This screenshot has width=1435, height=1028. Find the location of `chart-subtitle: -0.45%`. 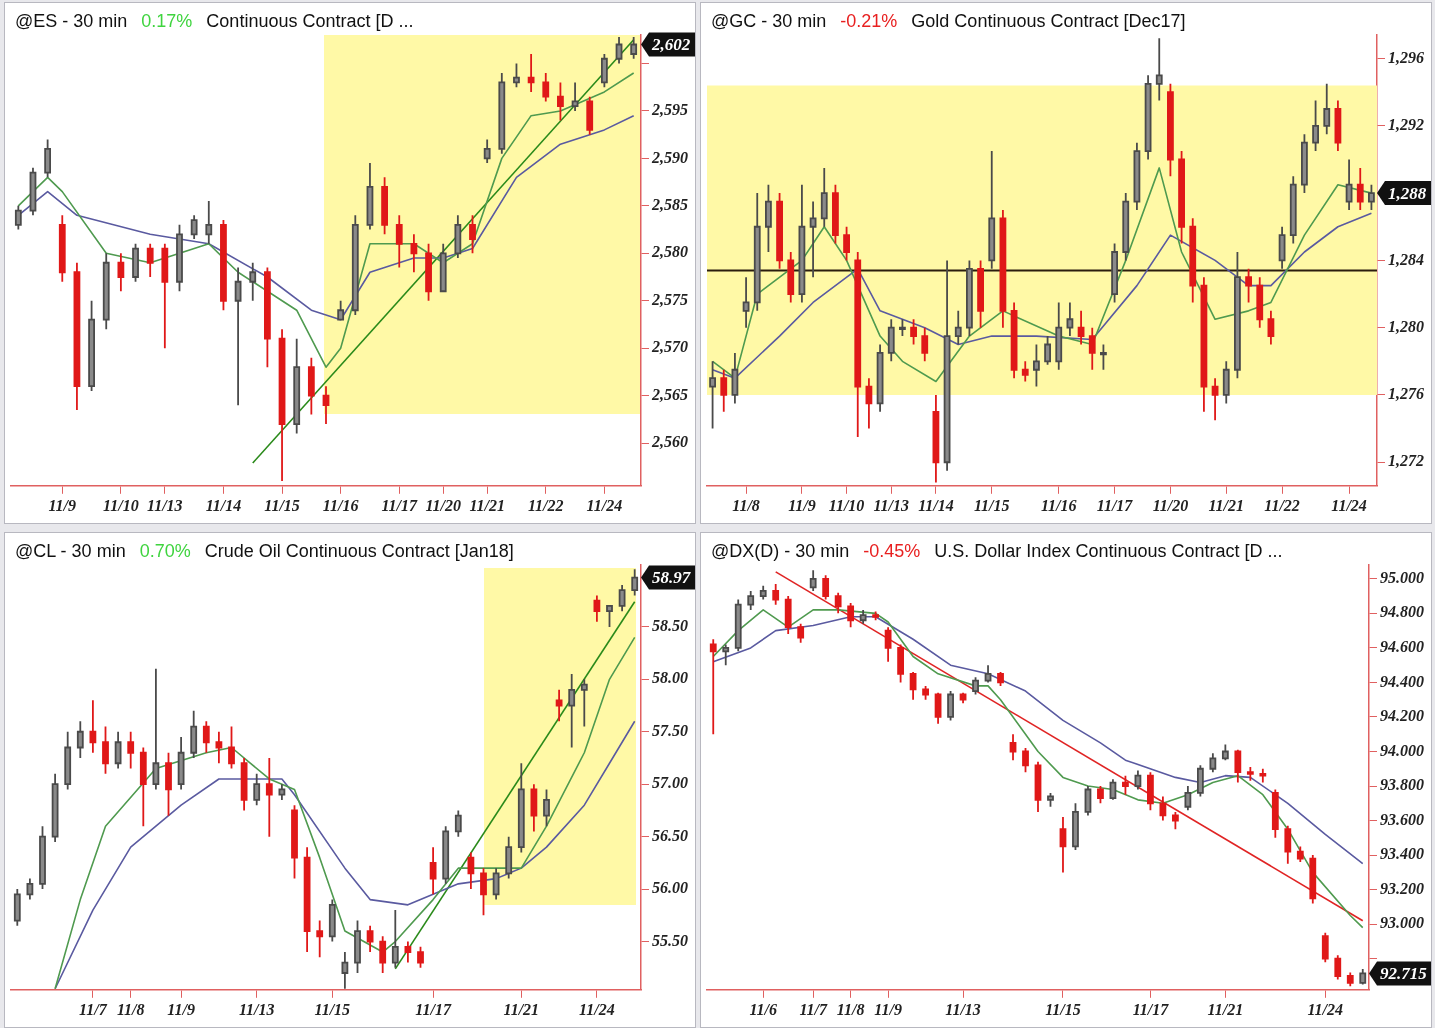

chart-subtitle: -0.45% is located at coordinates (892, 551).